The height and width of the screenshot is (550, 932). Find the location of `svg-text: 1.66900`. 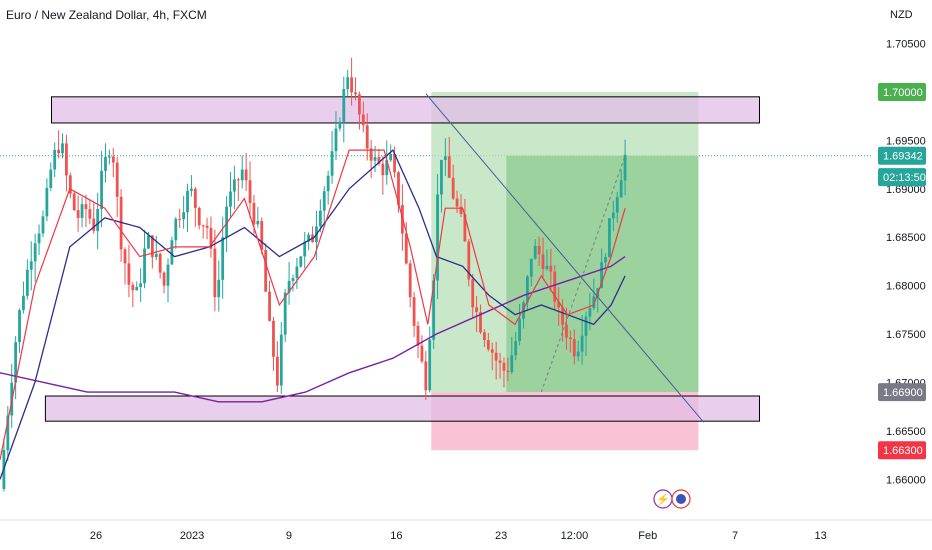

svg-text: 1.66900 is located at coordinates (903, 393).